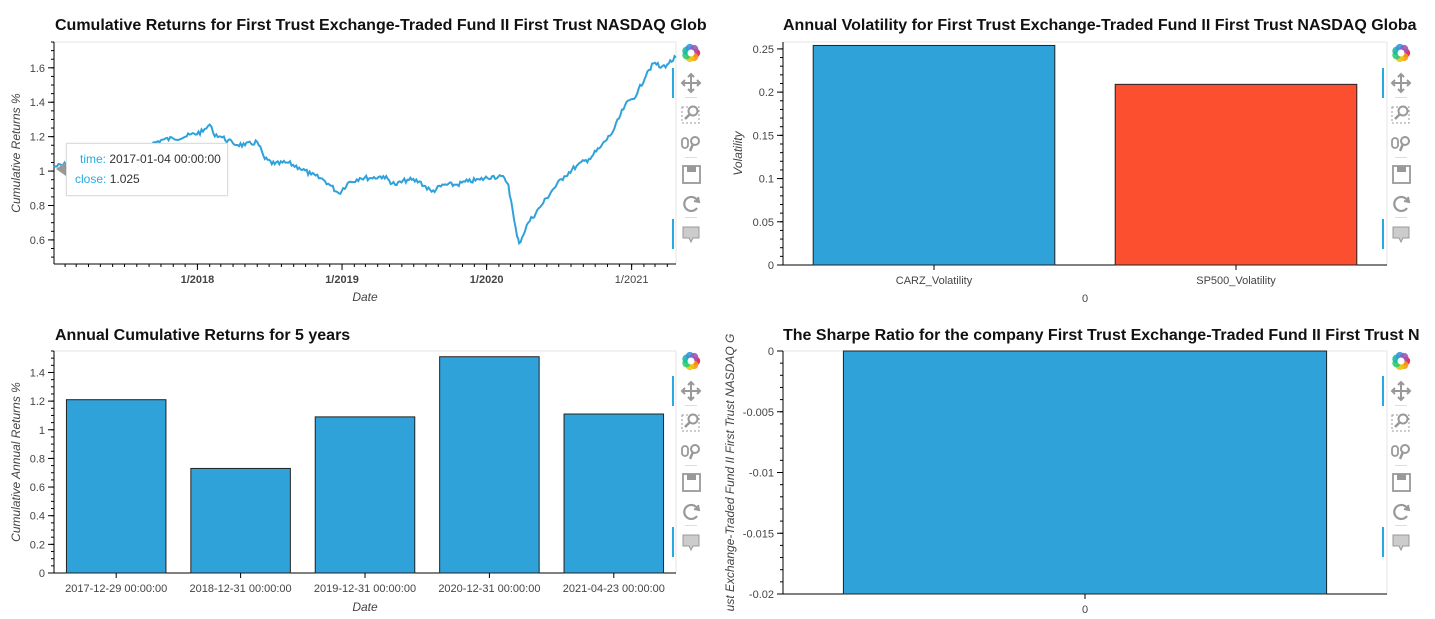 The height and width of the screenshot is (619, 1435). I want to click on x-axis-label: Date, so click(365, 297).